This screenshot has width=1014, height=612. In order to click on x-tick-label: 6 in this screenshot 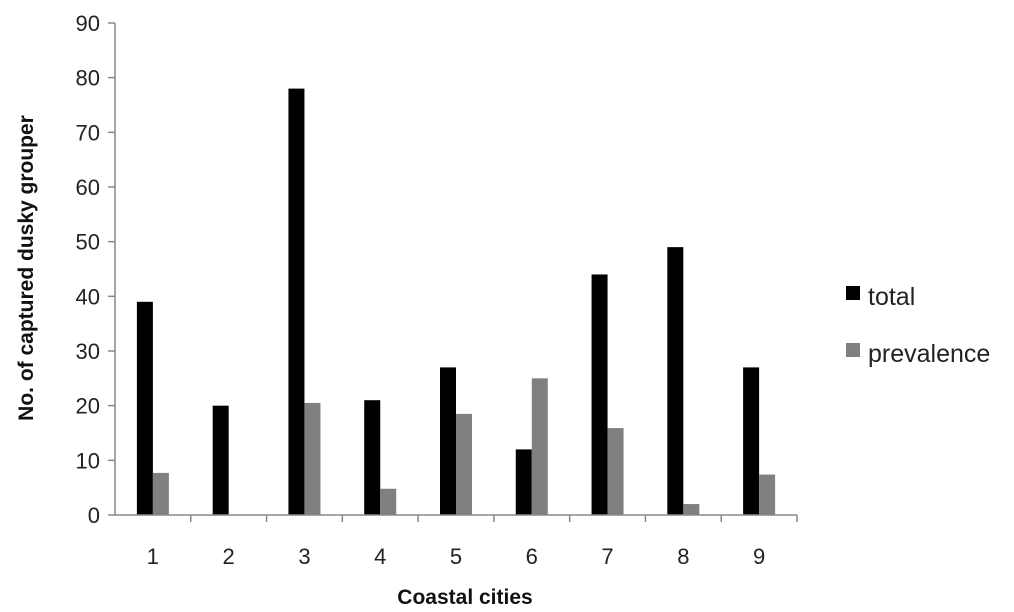, I will do `click(532, 556)`.